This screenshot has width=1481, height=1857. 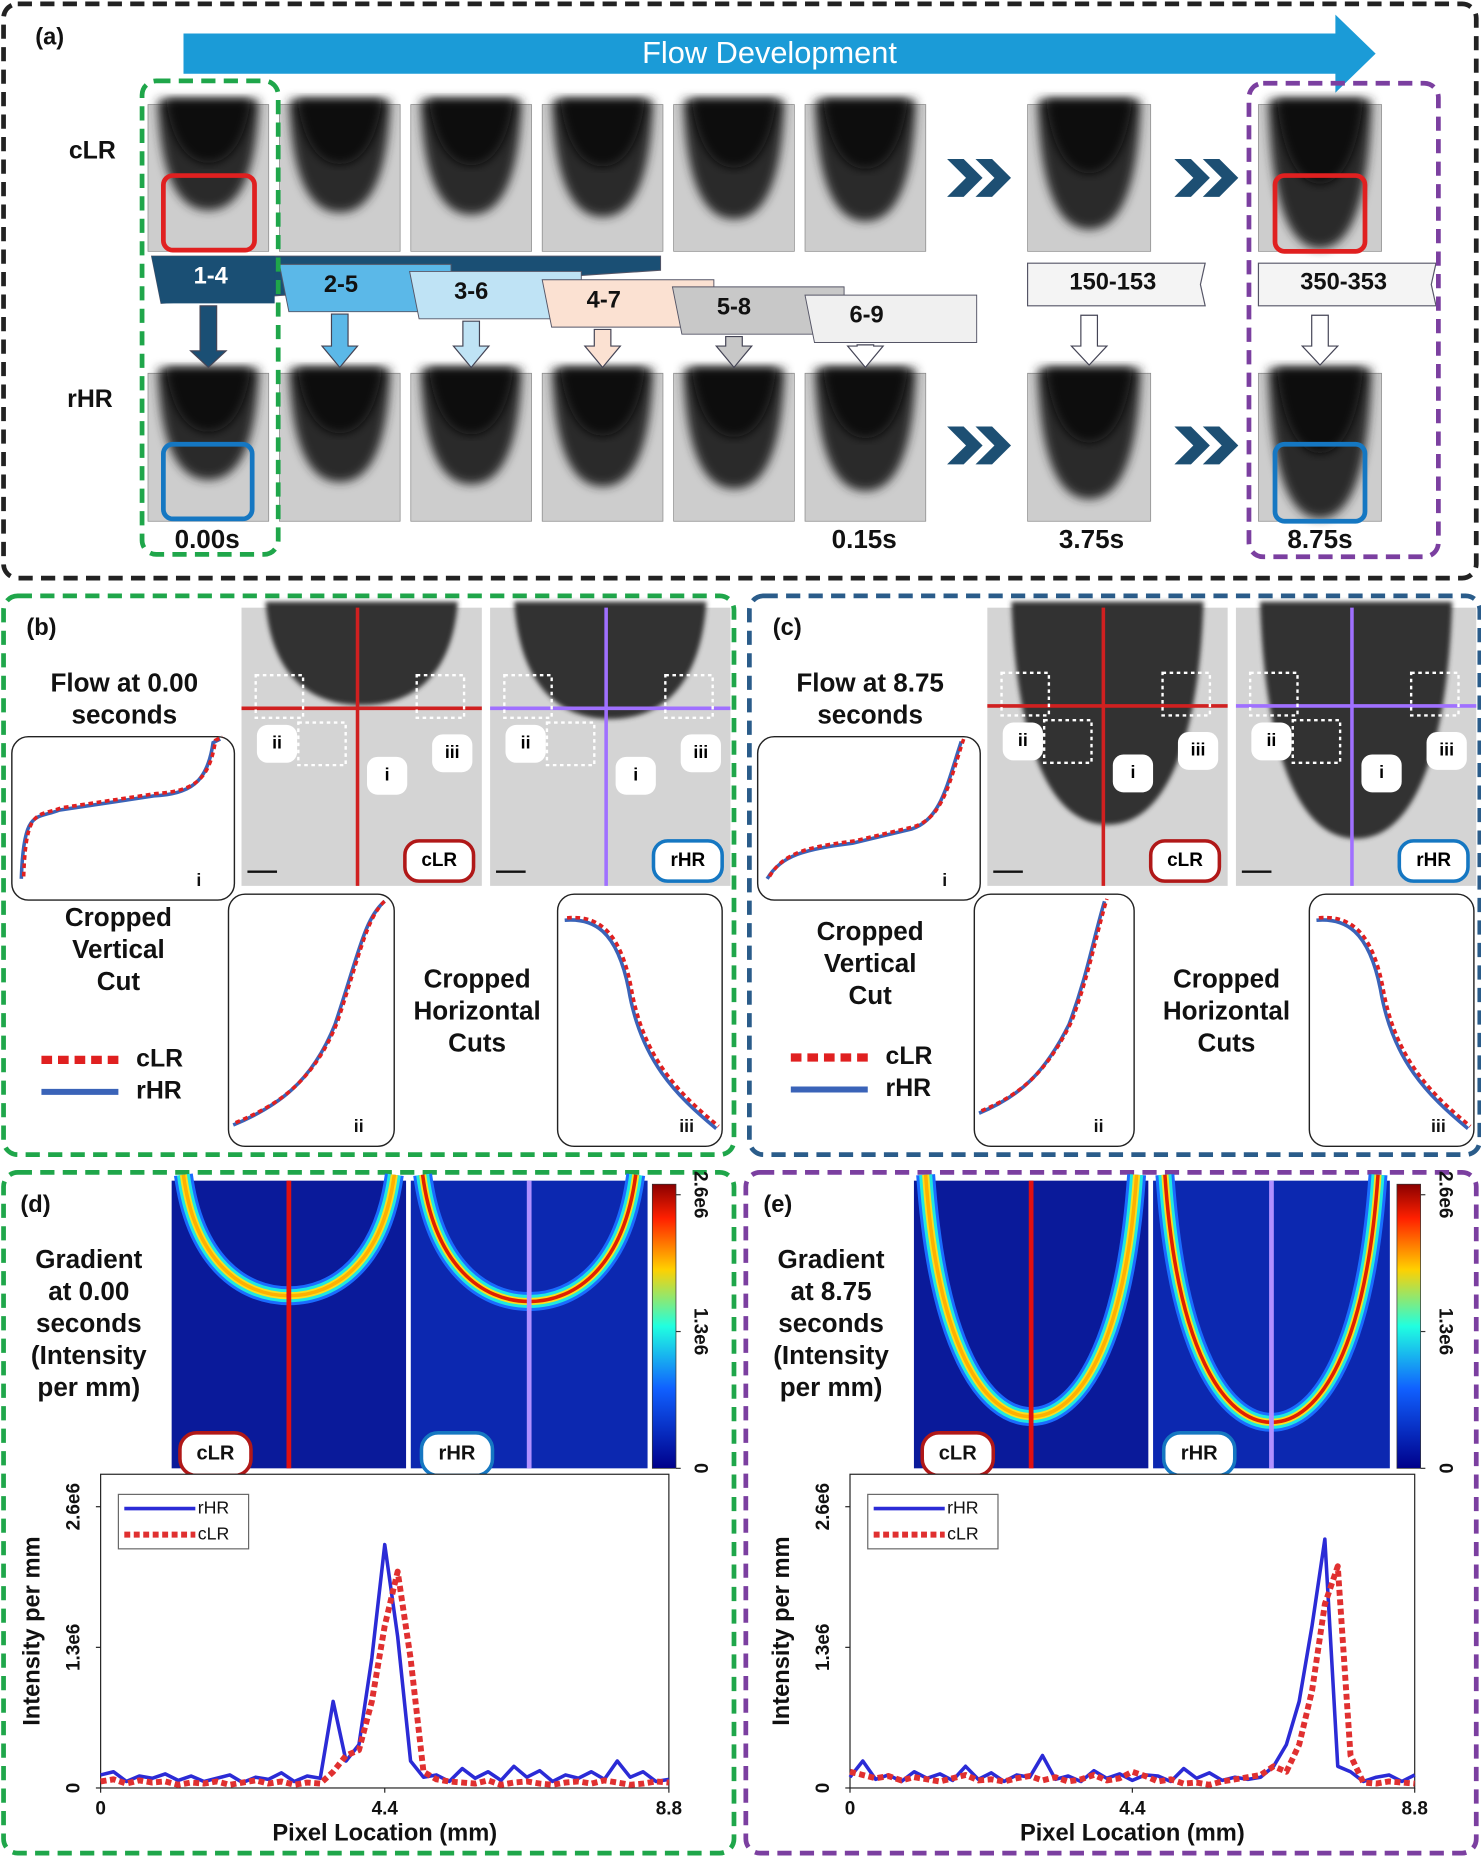 What do you see at coordinates (1319, 539) in the screenshot?
I see `time-label: 8.75s` at bounding box center [1319, 539].